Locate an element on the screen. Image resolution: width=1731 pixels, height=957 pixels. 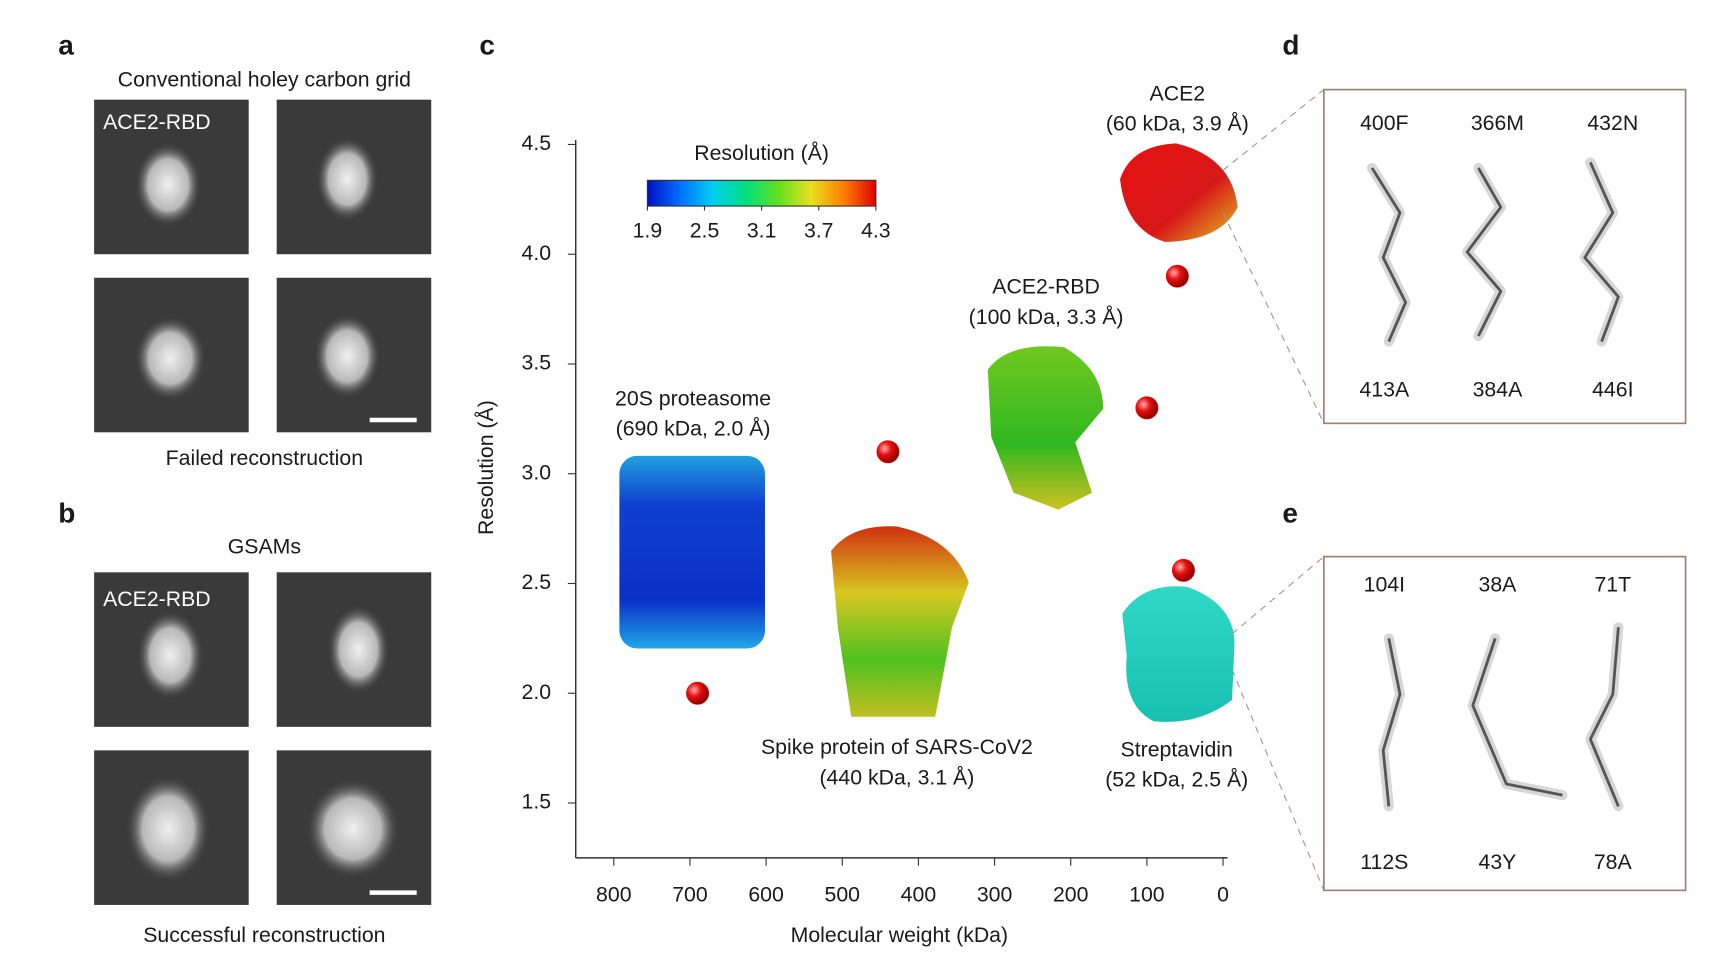
zoom-box-d is located at coordinates (1454, 256).